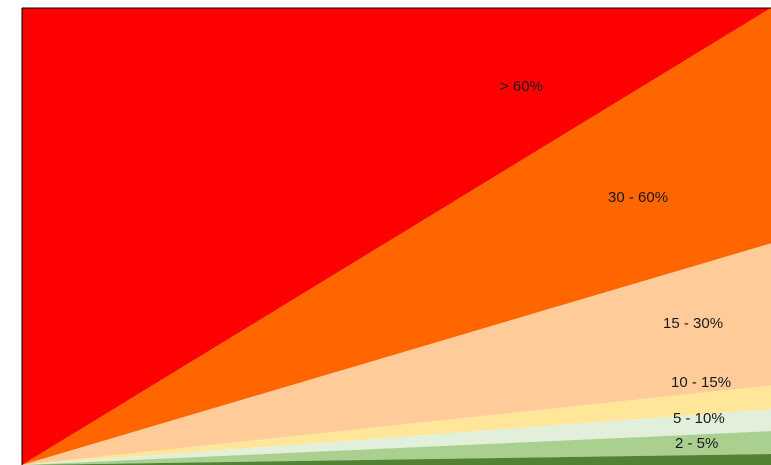  I want to click on band-label-30-60: 30 - 60%, so click(638, 197).